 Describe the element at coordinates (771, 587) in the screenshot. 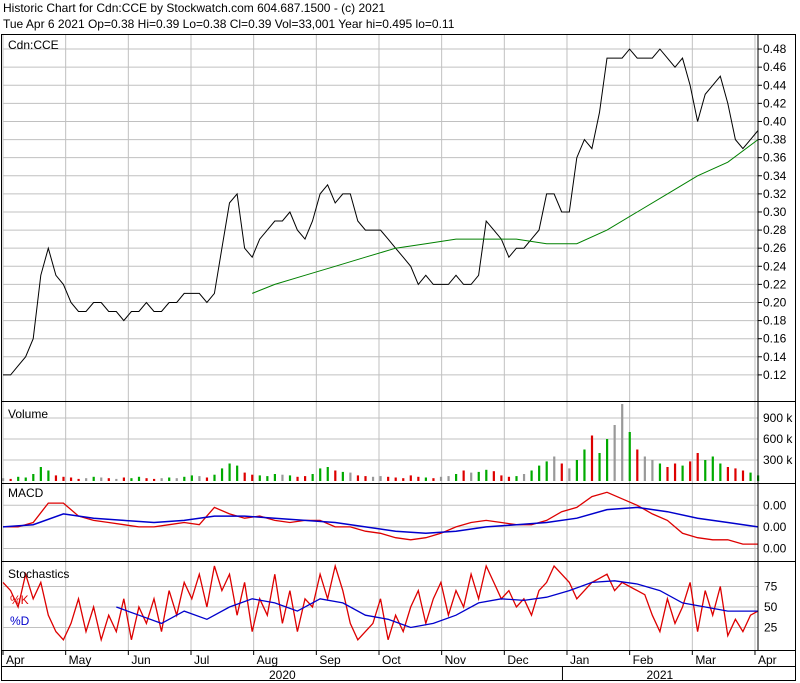

I see `stoch-tick-label: 75` at that location.